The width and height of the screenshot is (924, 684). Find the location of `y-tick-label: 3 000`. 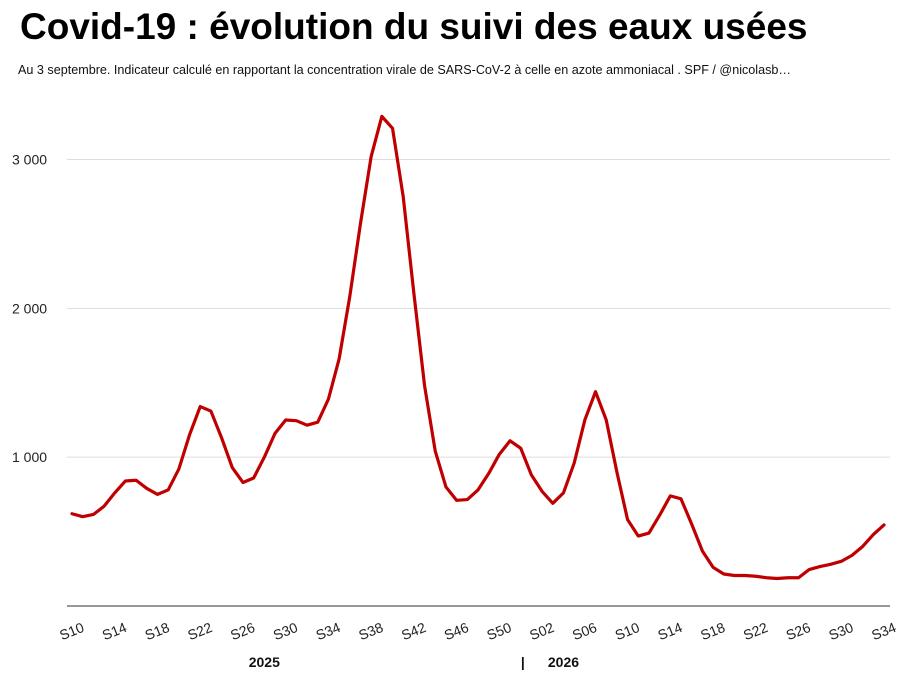

y-tick-label: 3 000 is located at coordinates (29, 160).